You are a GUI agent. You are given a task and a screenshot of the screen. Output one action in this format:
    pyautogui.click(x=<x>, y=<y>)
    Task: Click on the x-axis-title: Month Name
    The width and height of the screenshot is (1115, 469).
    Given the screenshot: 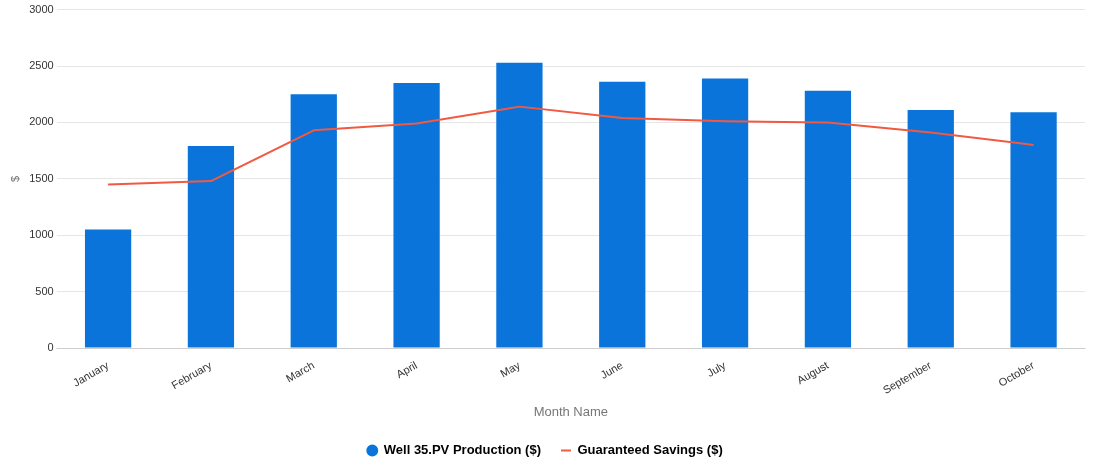 What is the action you would take?
    pyautogui.click(x=571, y=411)
    